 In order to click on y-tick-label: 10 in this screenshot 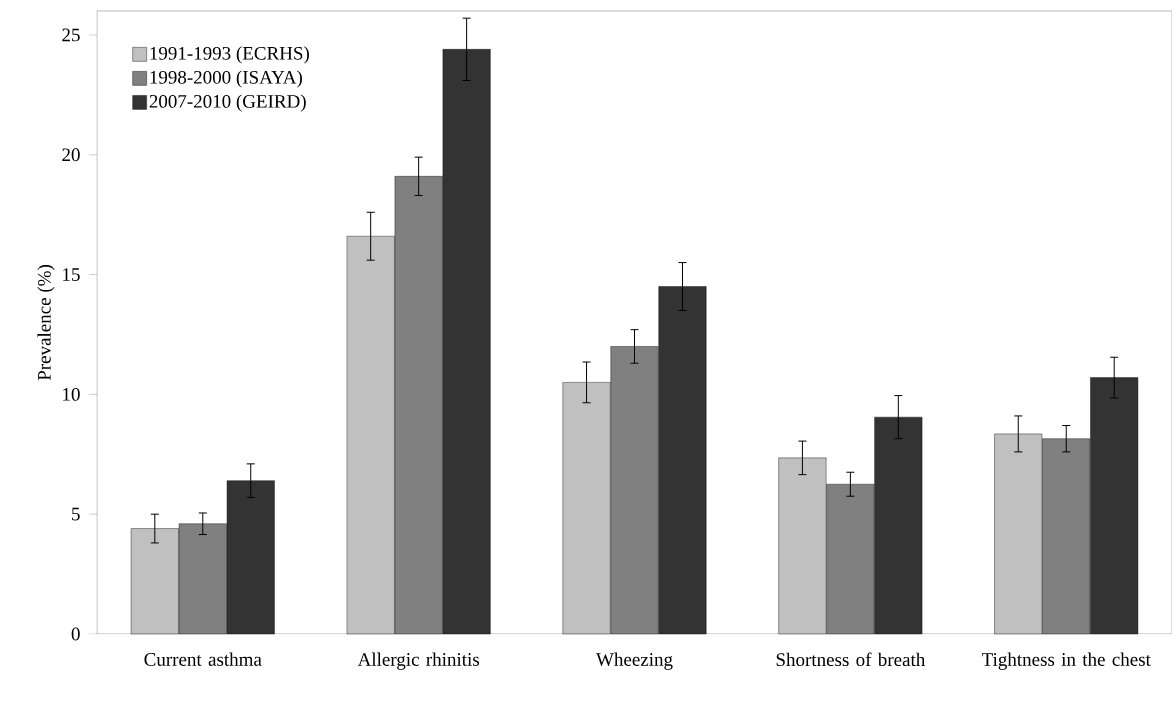, I will do `click(71, 394)`.